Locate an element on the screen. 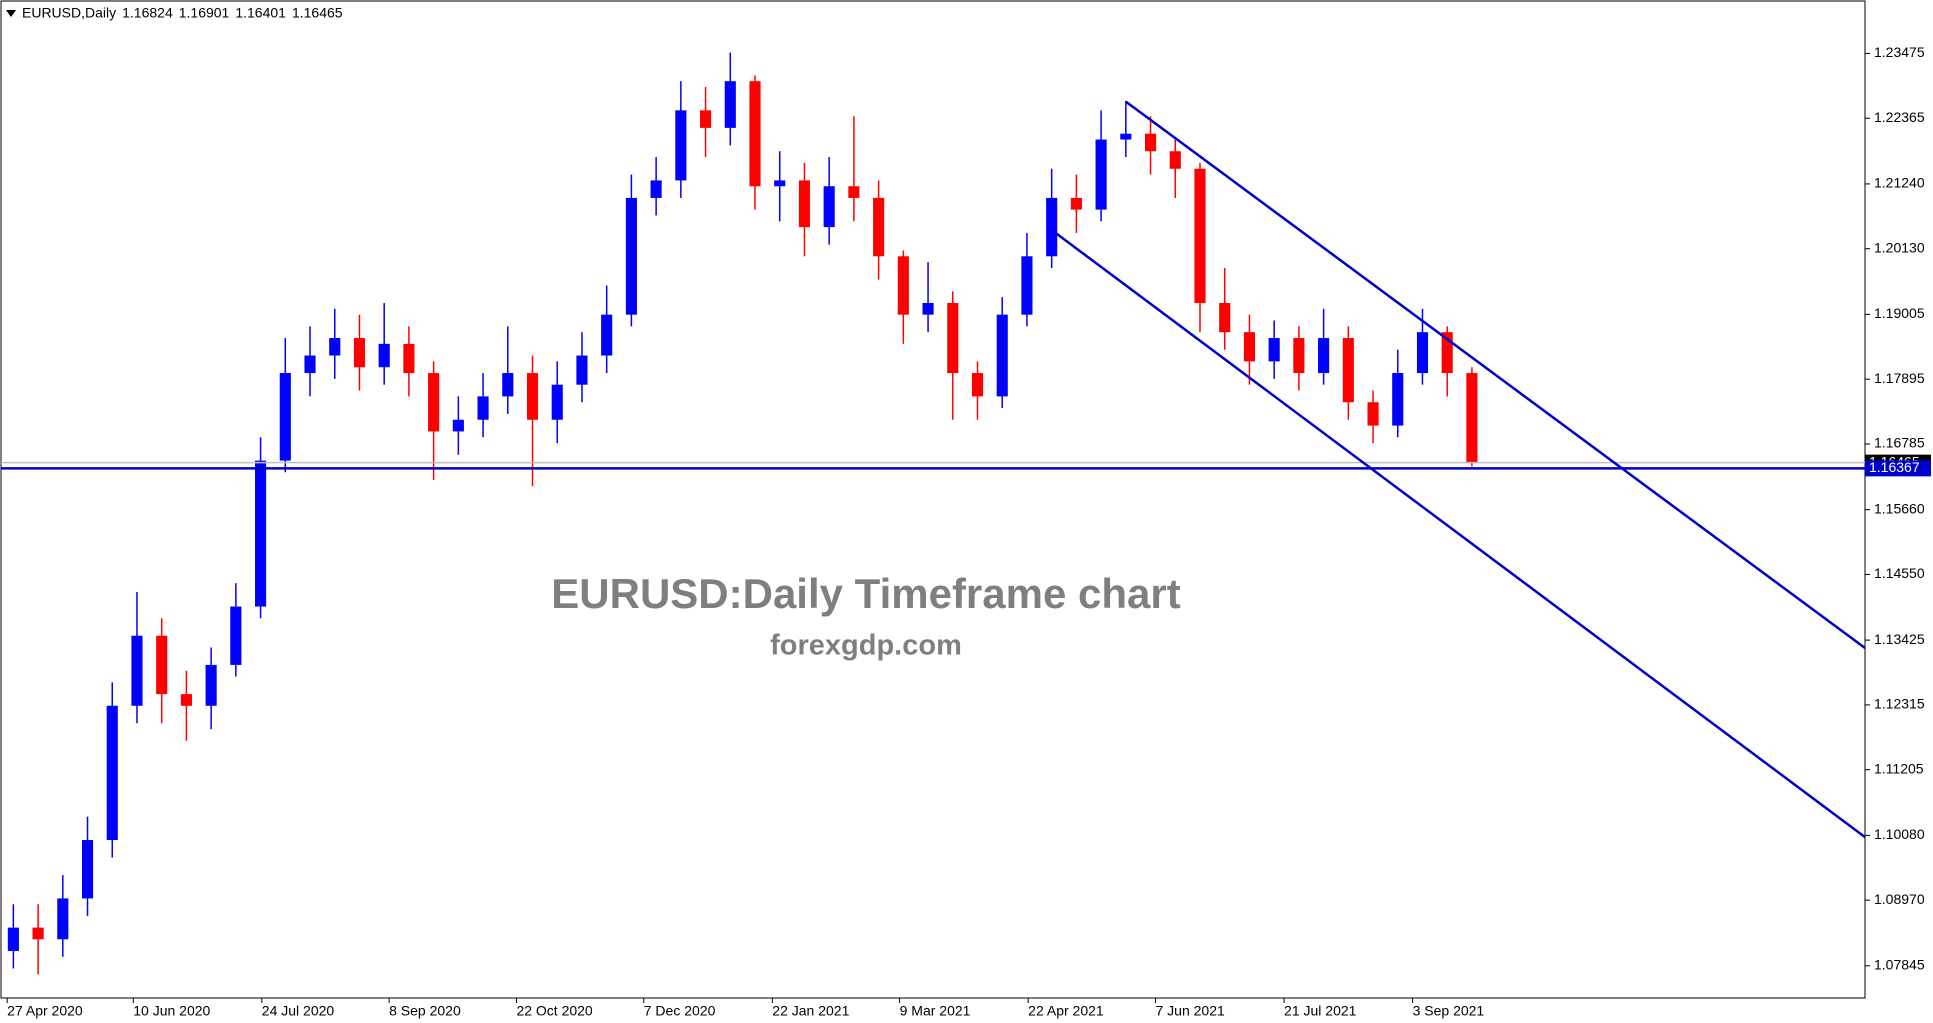 The image size is (1933, 1023). y-tick-label: 1.11205 is located at coordinates (1899, 768).